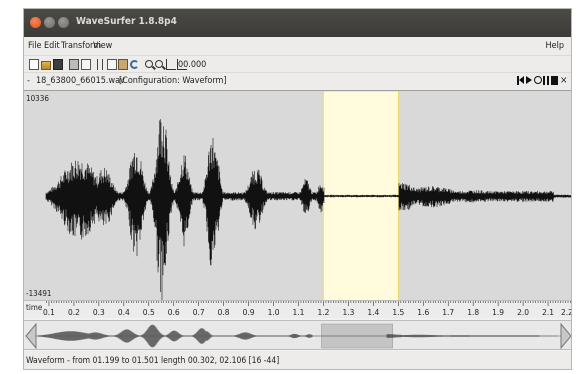 The height and width of the screenshot is (374, 579). What do you see at coordinates (274, 312) in the screenshot?
I see `time-tick-label: 1.0` at bounding box center [274, 312].